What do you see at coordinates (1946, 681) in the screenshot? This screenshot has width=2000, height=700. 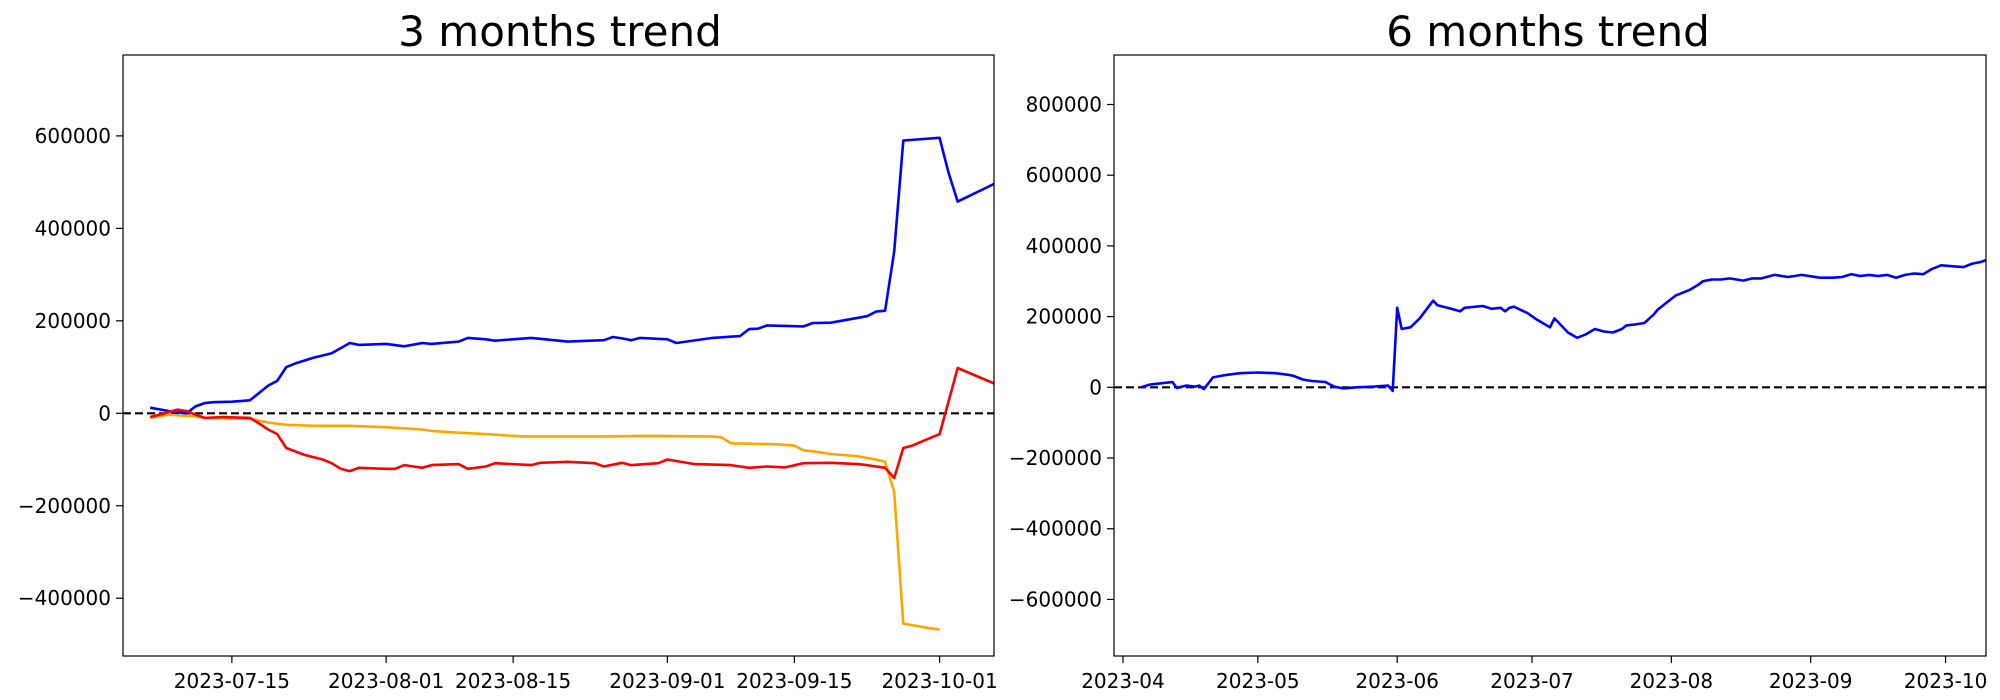 I see `x-tick-label: 2023-10` at bounding box center [1946, 681].